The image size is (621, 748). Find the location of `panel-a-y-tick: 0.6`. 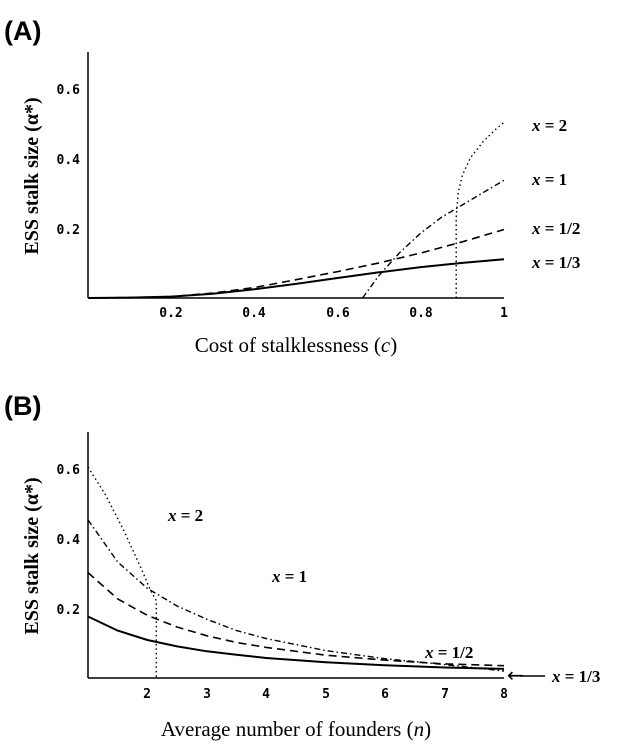

panel-a-y-tick: 0.6 is located at coordinates (69, 90).